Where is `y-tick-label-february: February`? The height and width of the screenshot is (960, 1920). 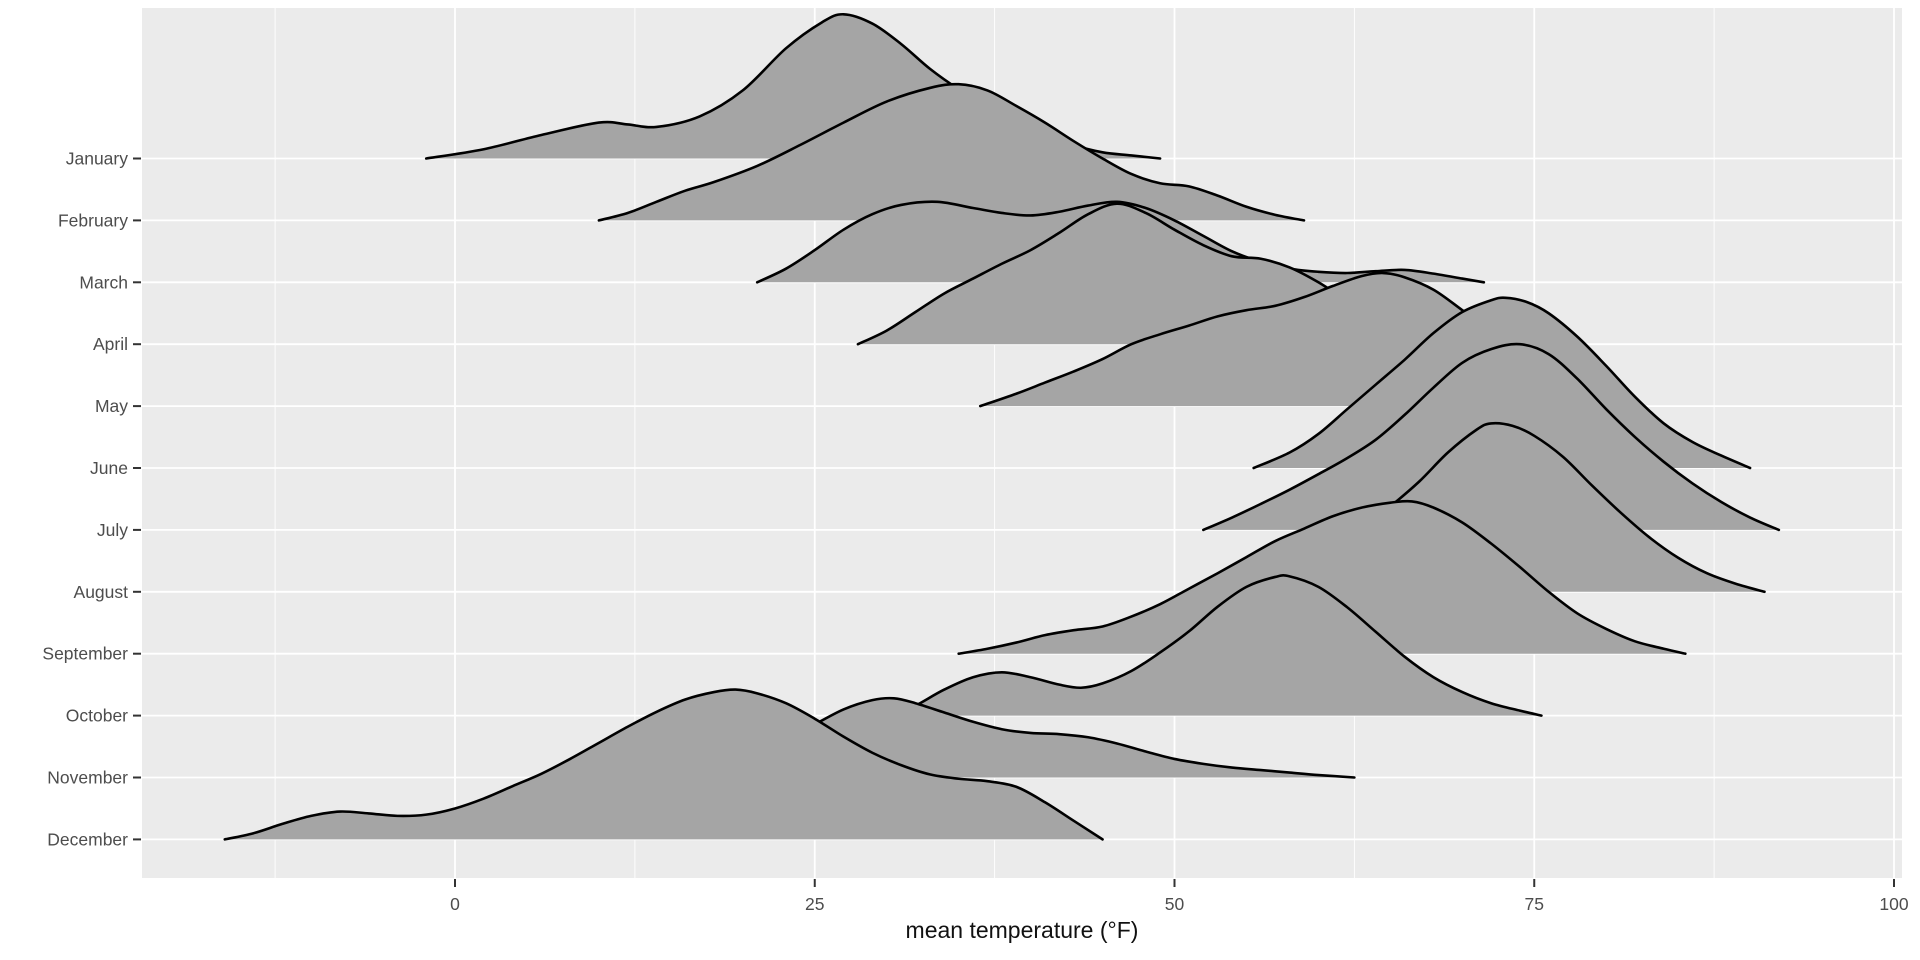 y-tick-label-february: February is located at coordinates (93, 220).